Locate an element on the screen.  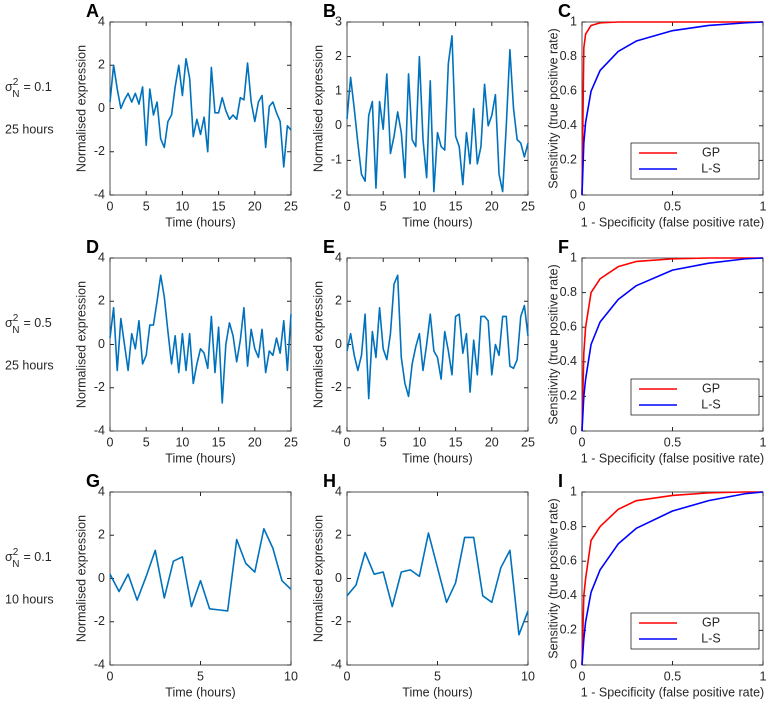
y-tick-label: 1 is located at coordinates (573, 257).